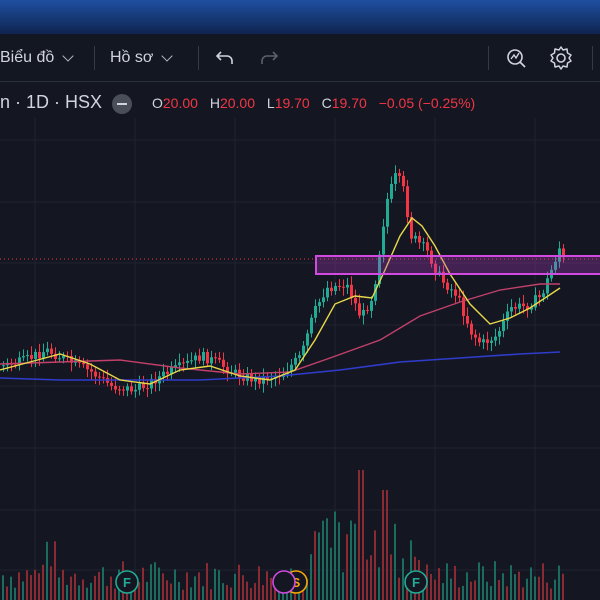  I want to click on chart-toolbar: Biểu đồ Hồ sơ, so click(300, 58).